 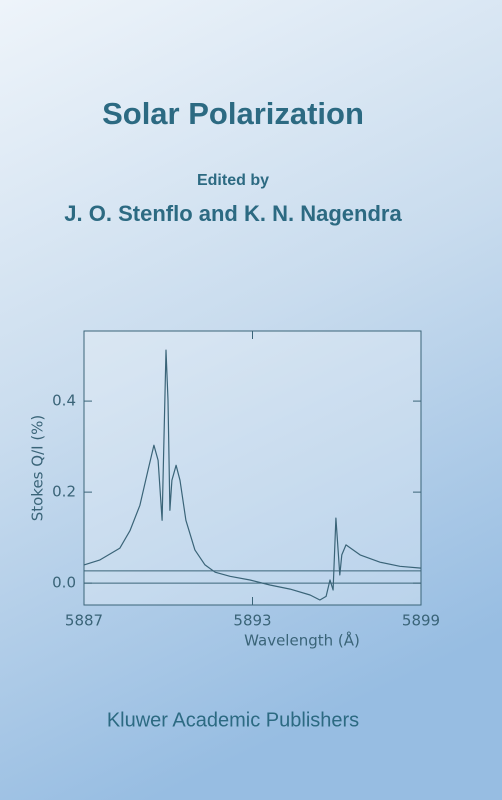 What do you see at coordinates (233, 113) in the screenshot?
I see `title: Solar Polarization` at bounding box center [233, 113].